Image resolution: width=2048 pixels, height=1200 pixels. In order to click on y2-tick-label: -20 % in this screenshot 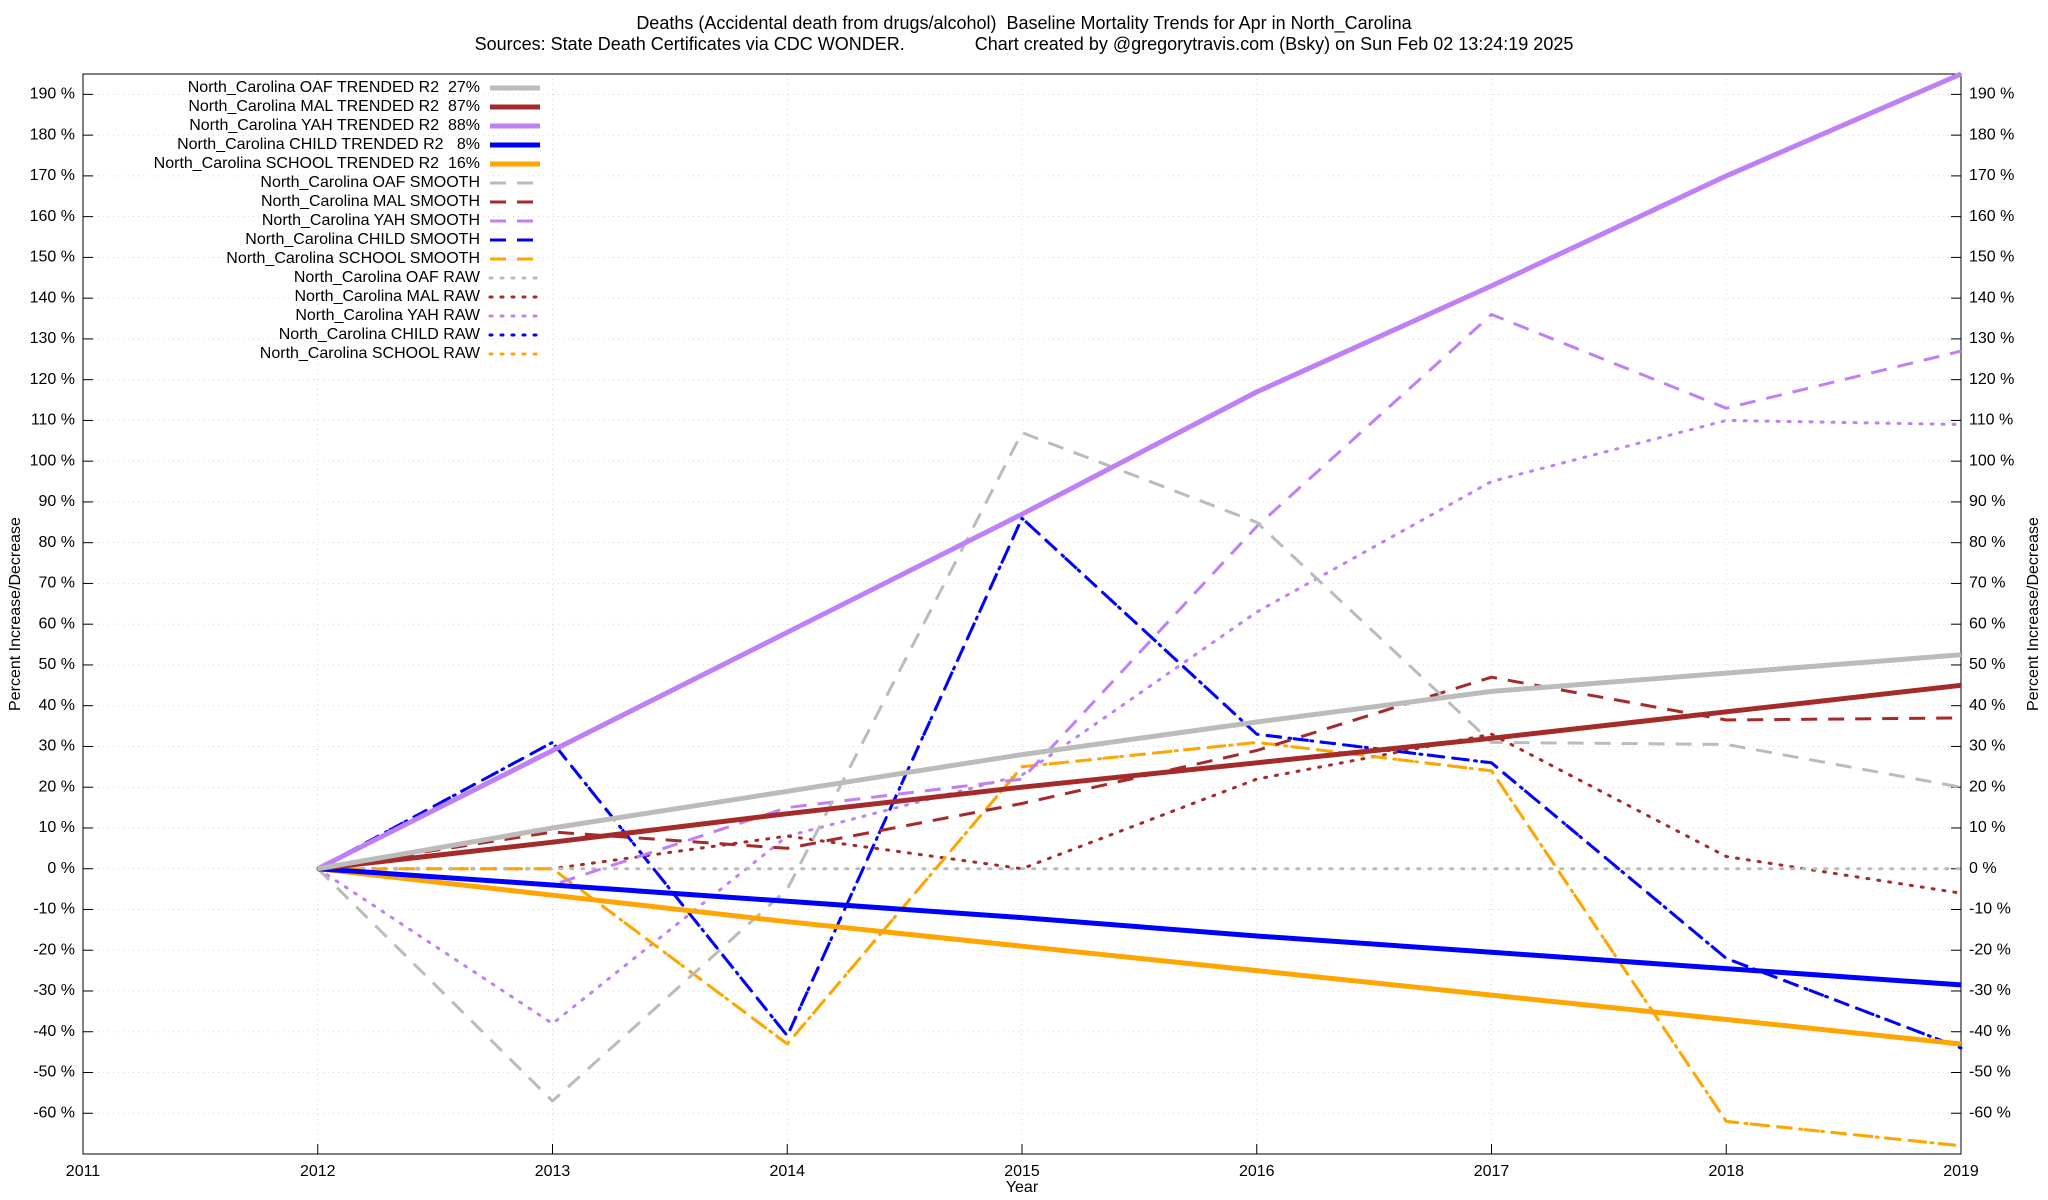, I will do `click(1990, 949)`.